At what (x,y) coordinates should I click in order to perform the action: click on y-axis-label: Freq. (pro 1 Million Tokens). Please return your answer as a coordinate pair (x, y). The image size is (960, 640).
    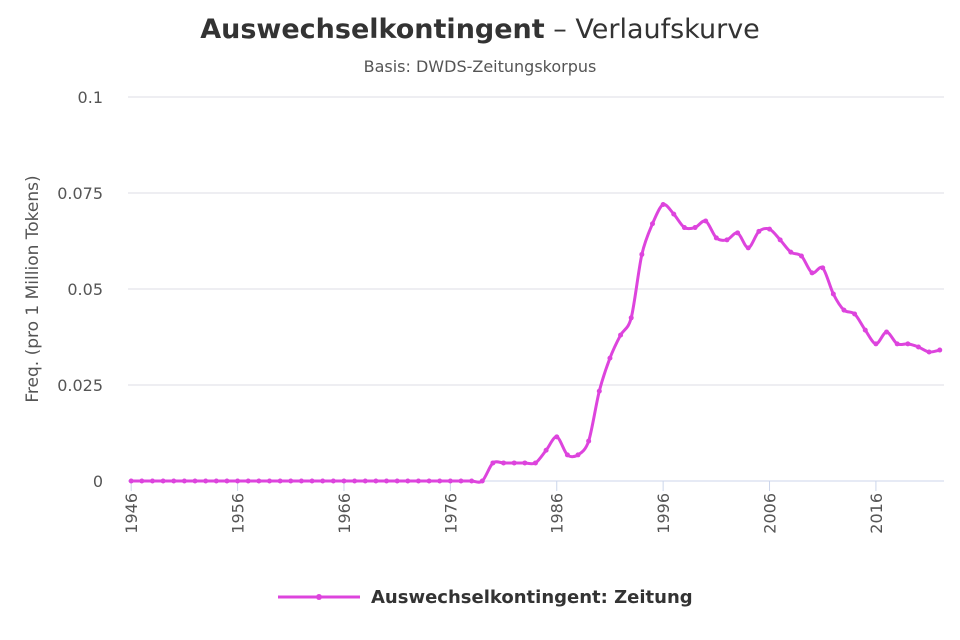
    Looking at the image, I should click on (33, 288).